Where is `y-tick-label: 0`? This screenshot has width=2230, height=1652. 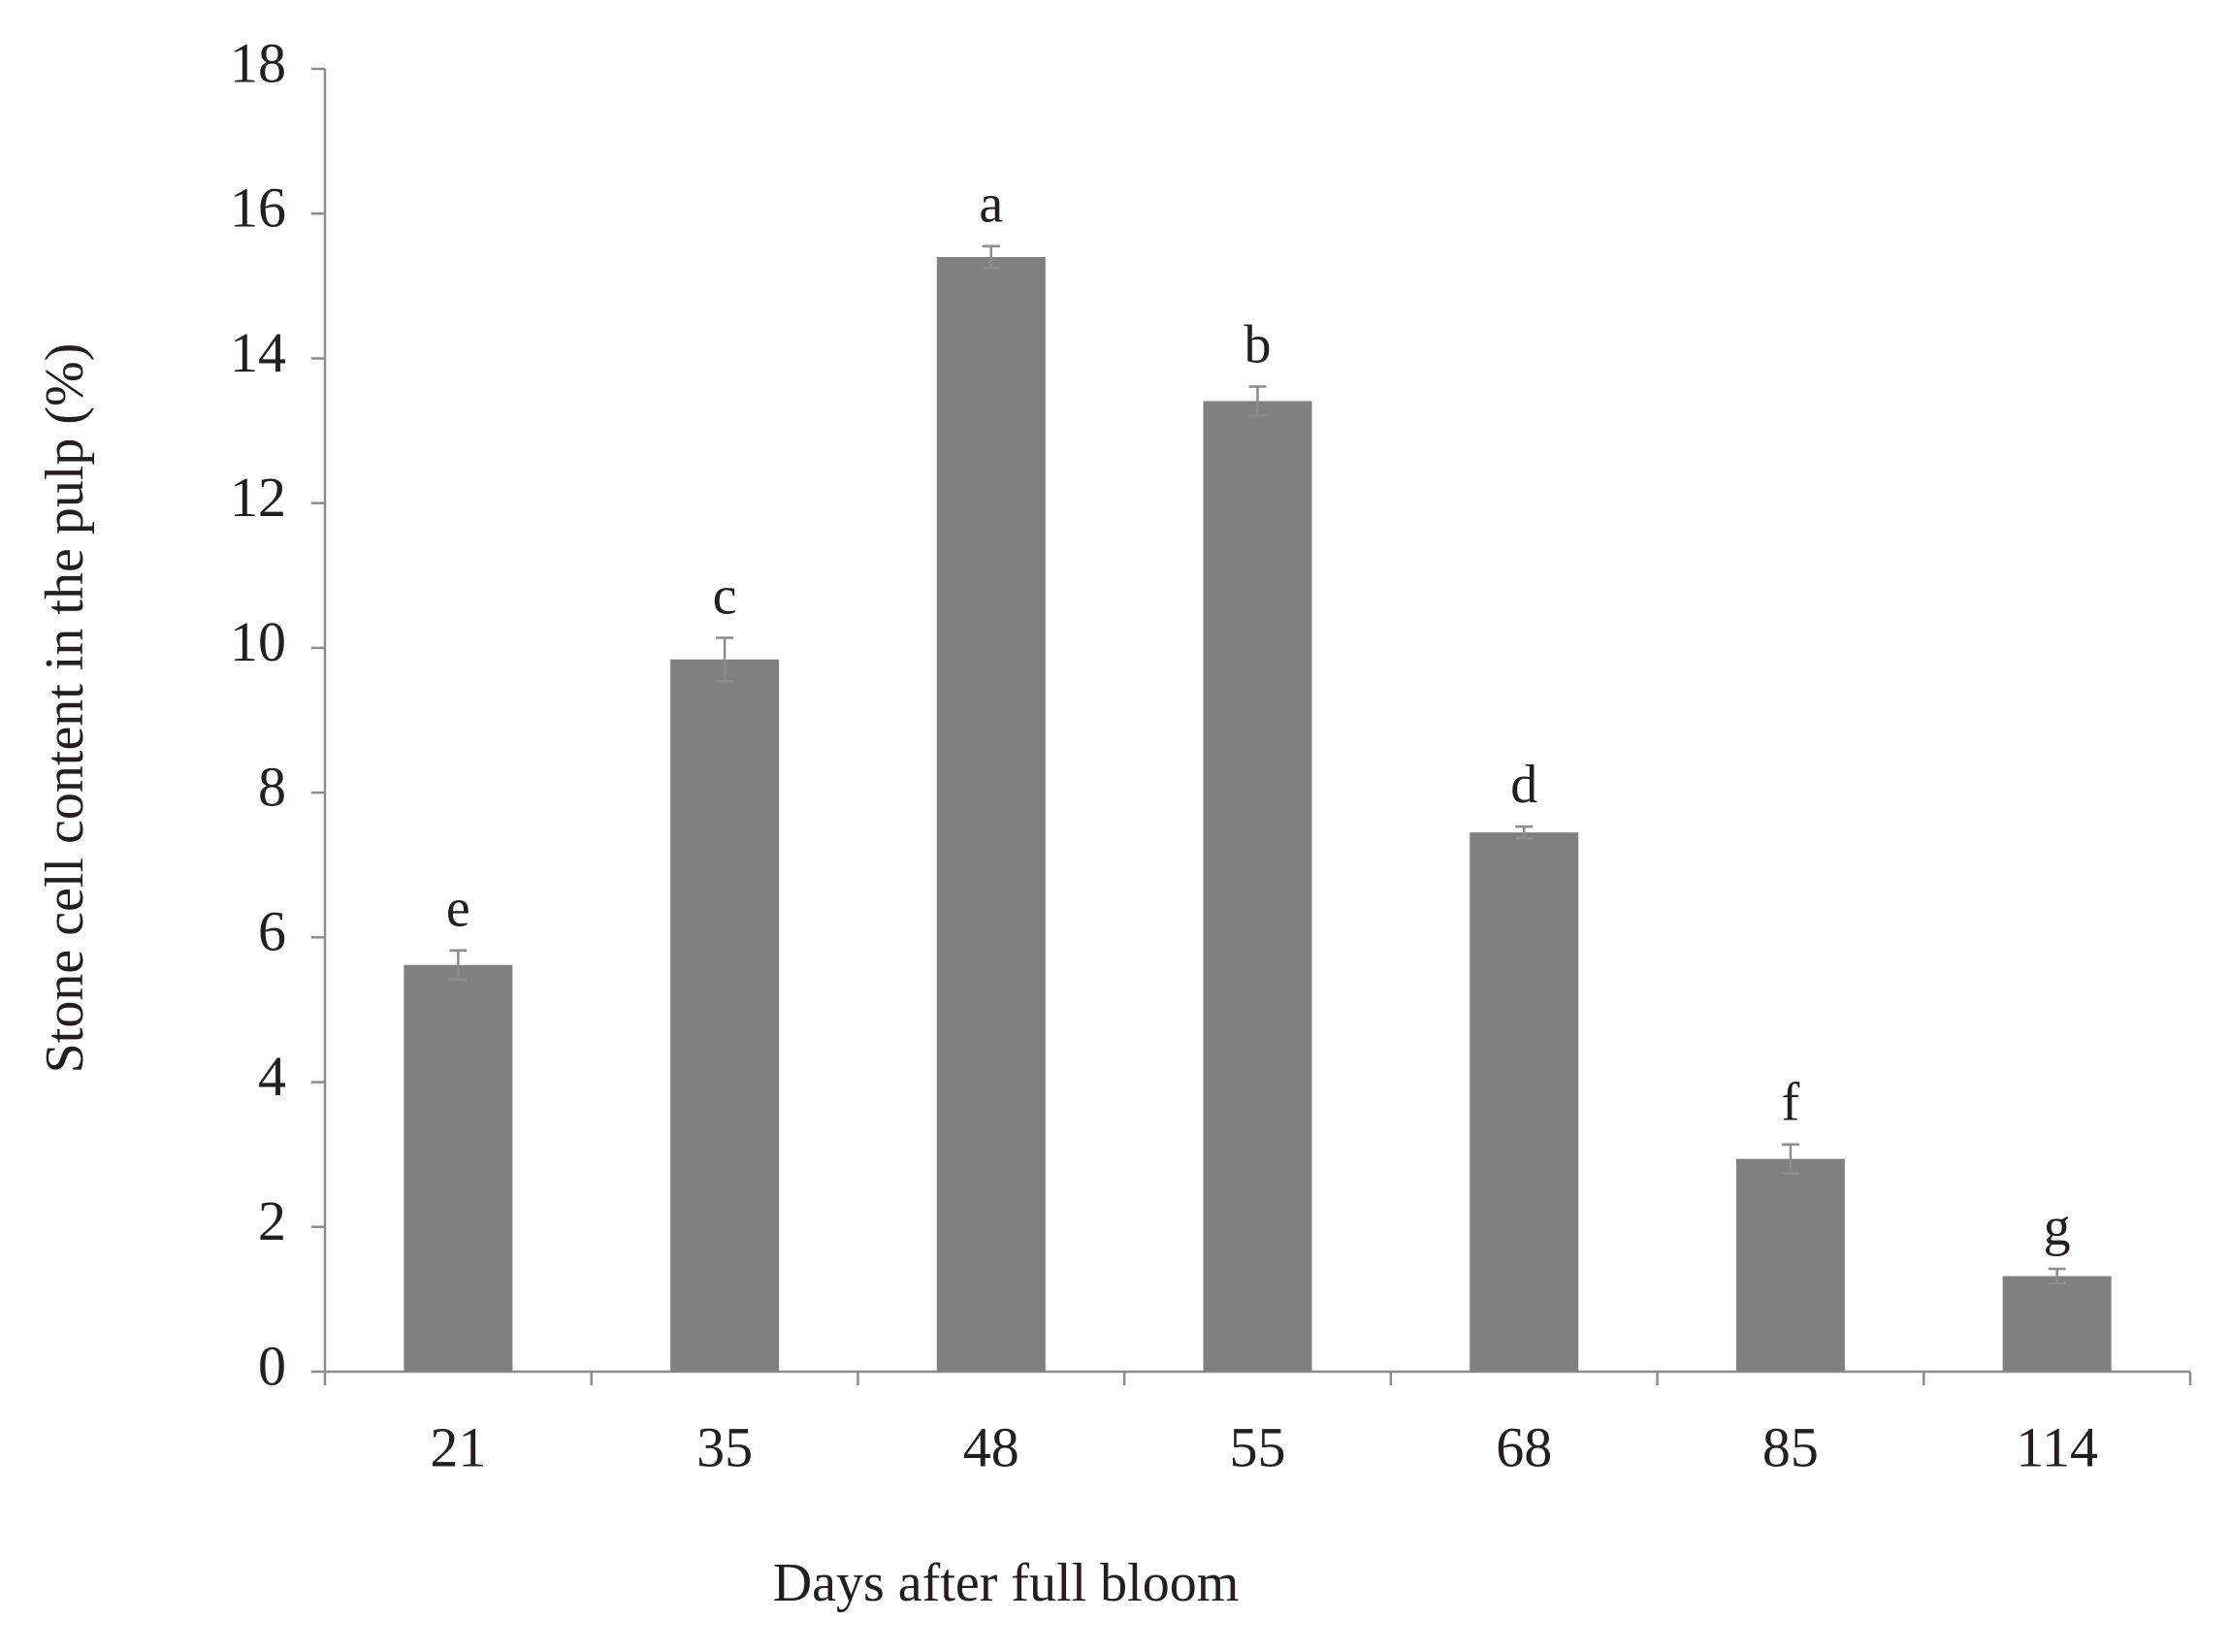 y-tick-label: 0 is located at coordinates (272, 1366).